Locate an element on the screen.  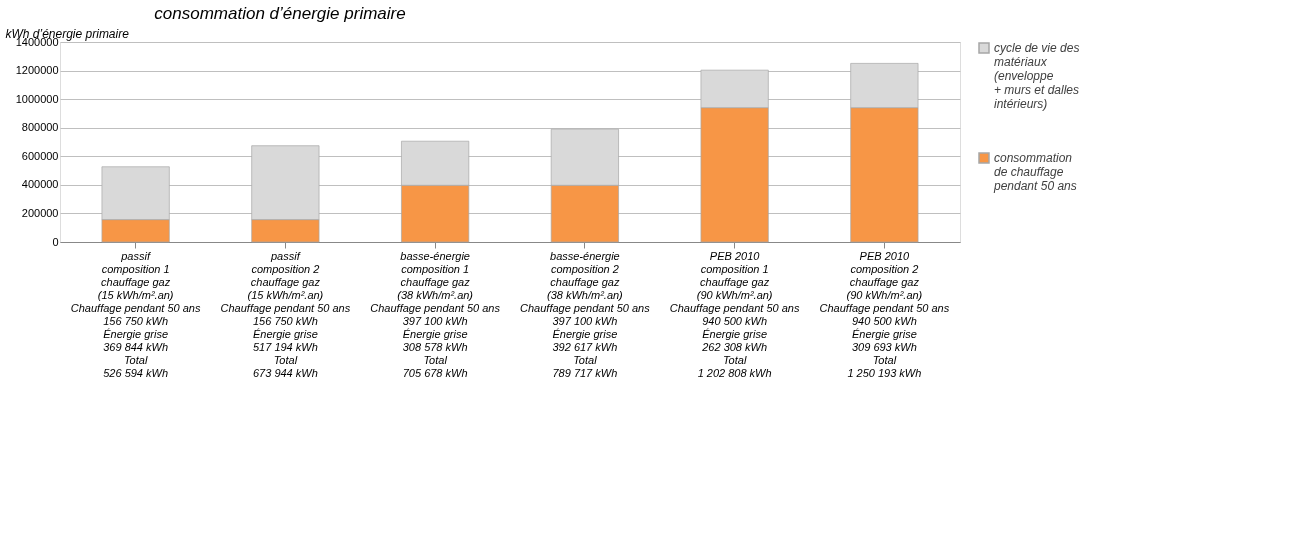
category-label: basse-énergie composition 1 chauffage gaz (38 kWh/m².an) Chauffage pendant 50 ans 397 100 kWh Énergie grise 308 578 kWh Total 705 678 kWh is located at coordinates (435, 314).